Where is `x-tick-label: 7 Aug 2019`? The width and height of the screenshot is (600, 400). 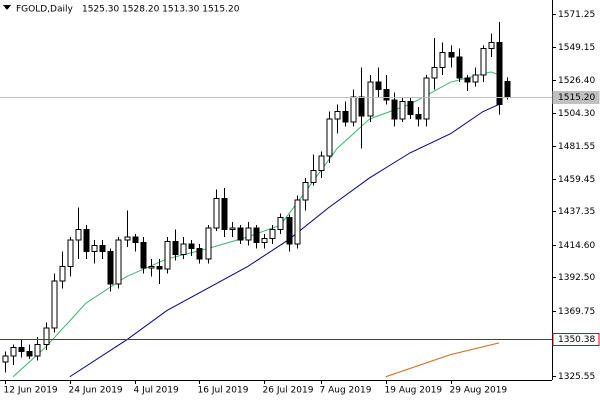 x-tick-label: 7 Aug 2019 is located at coordinates (346, 391).